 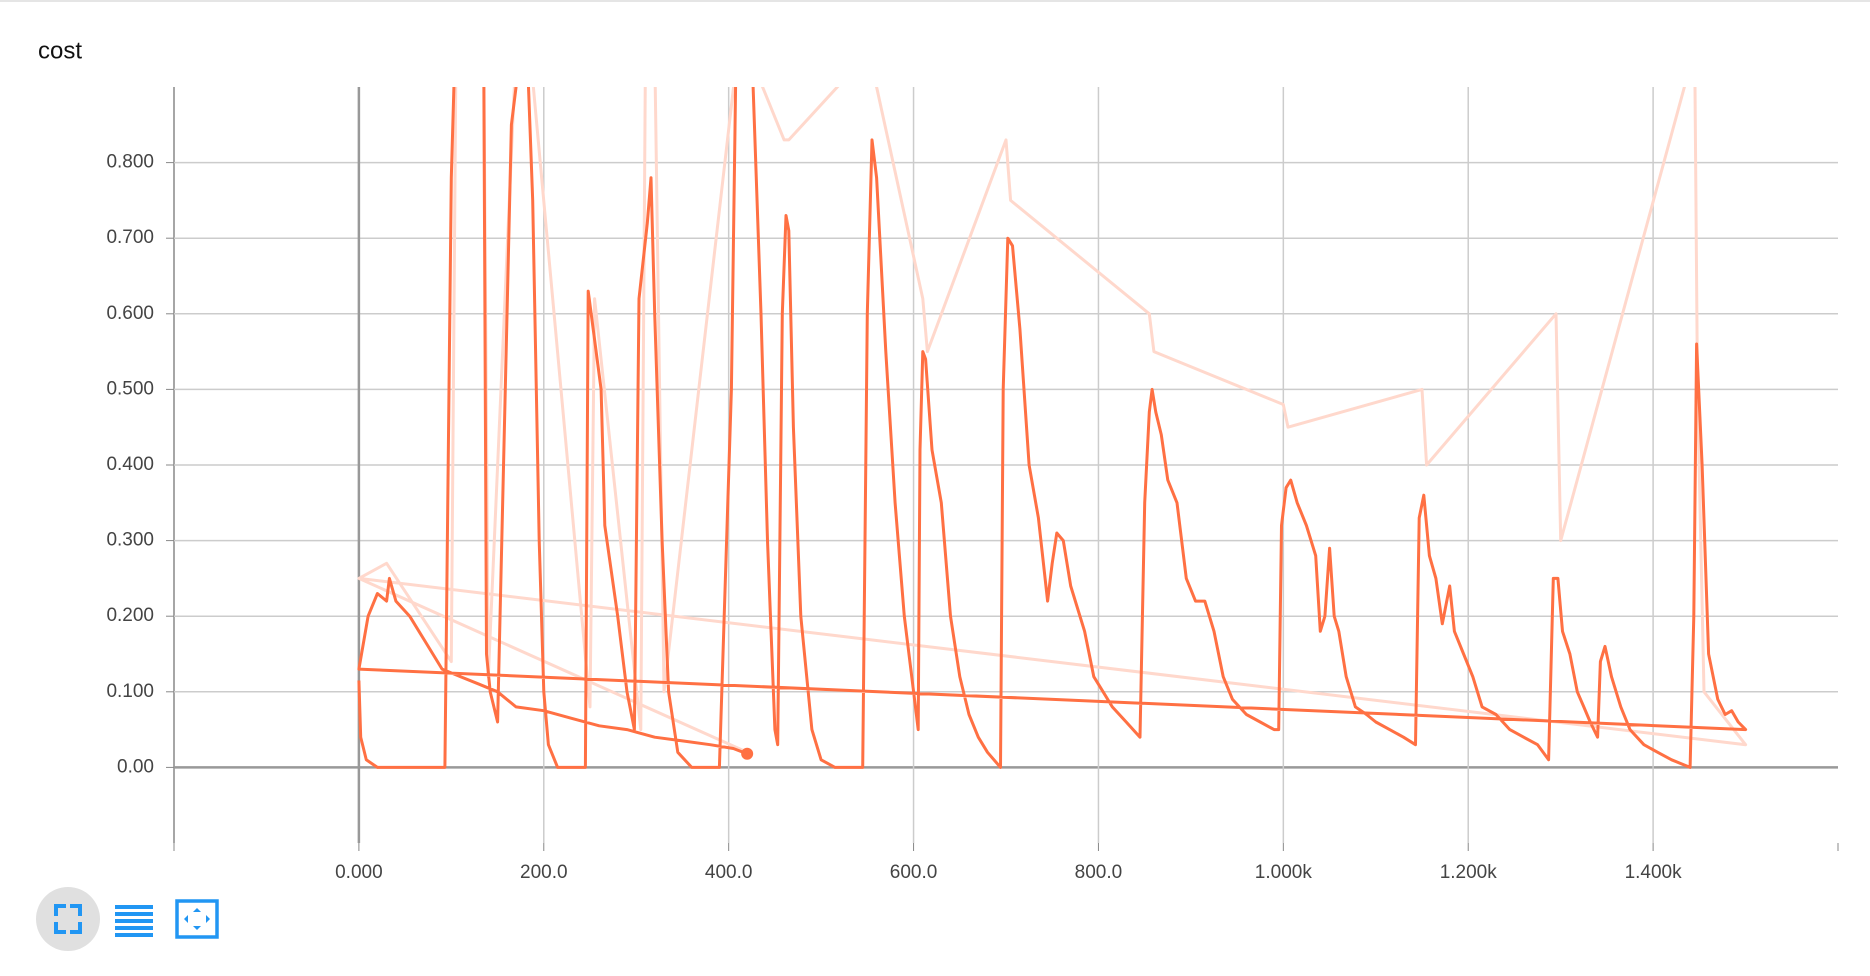 What do you see at coordinates (914, 872) in the screenshot?
I see `x-tick-label: 600.0` at bounding box center [914, 872].